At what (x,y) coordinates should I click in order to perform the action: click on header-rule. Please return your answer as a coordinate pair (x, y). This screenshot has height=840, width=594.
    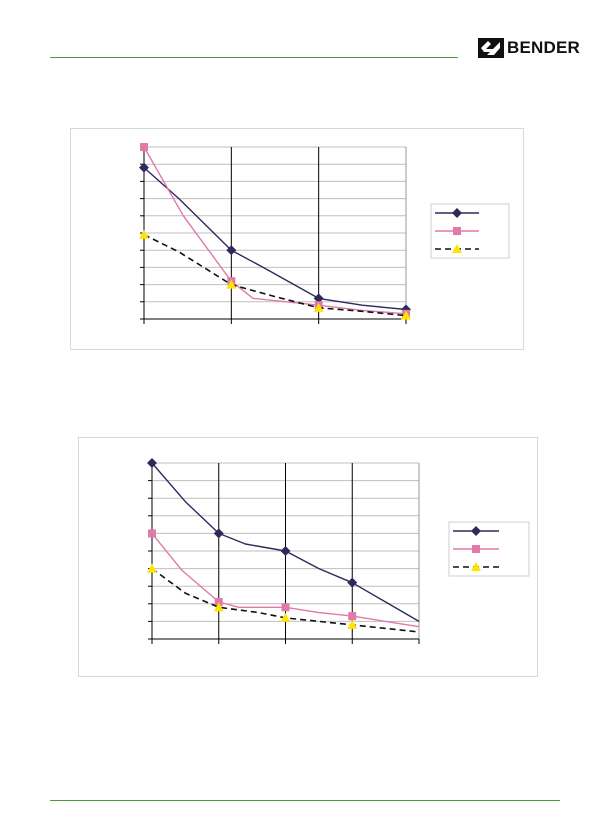
    Looking at the image, I should click on (254, 57).